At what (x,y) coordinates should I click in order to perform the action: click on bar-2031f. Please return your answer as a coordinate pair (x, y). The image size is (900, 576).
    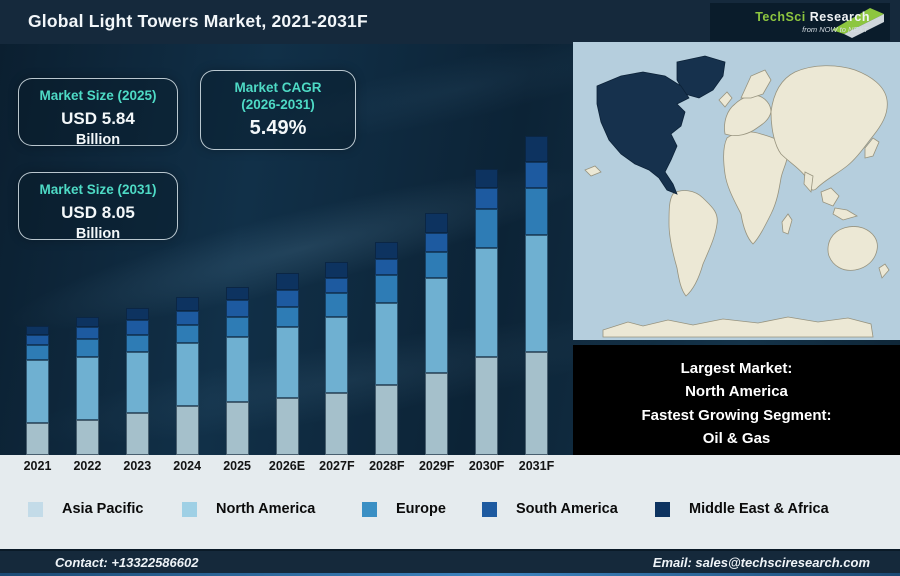
    Looking at the image, I should click on (536, 295).